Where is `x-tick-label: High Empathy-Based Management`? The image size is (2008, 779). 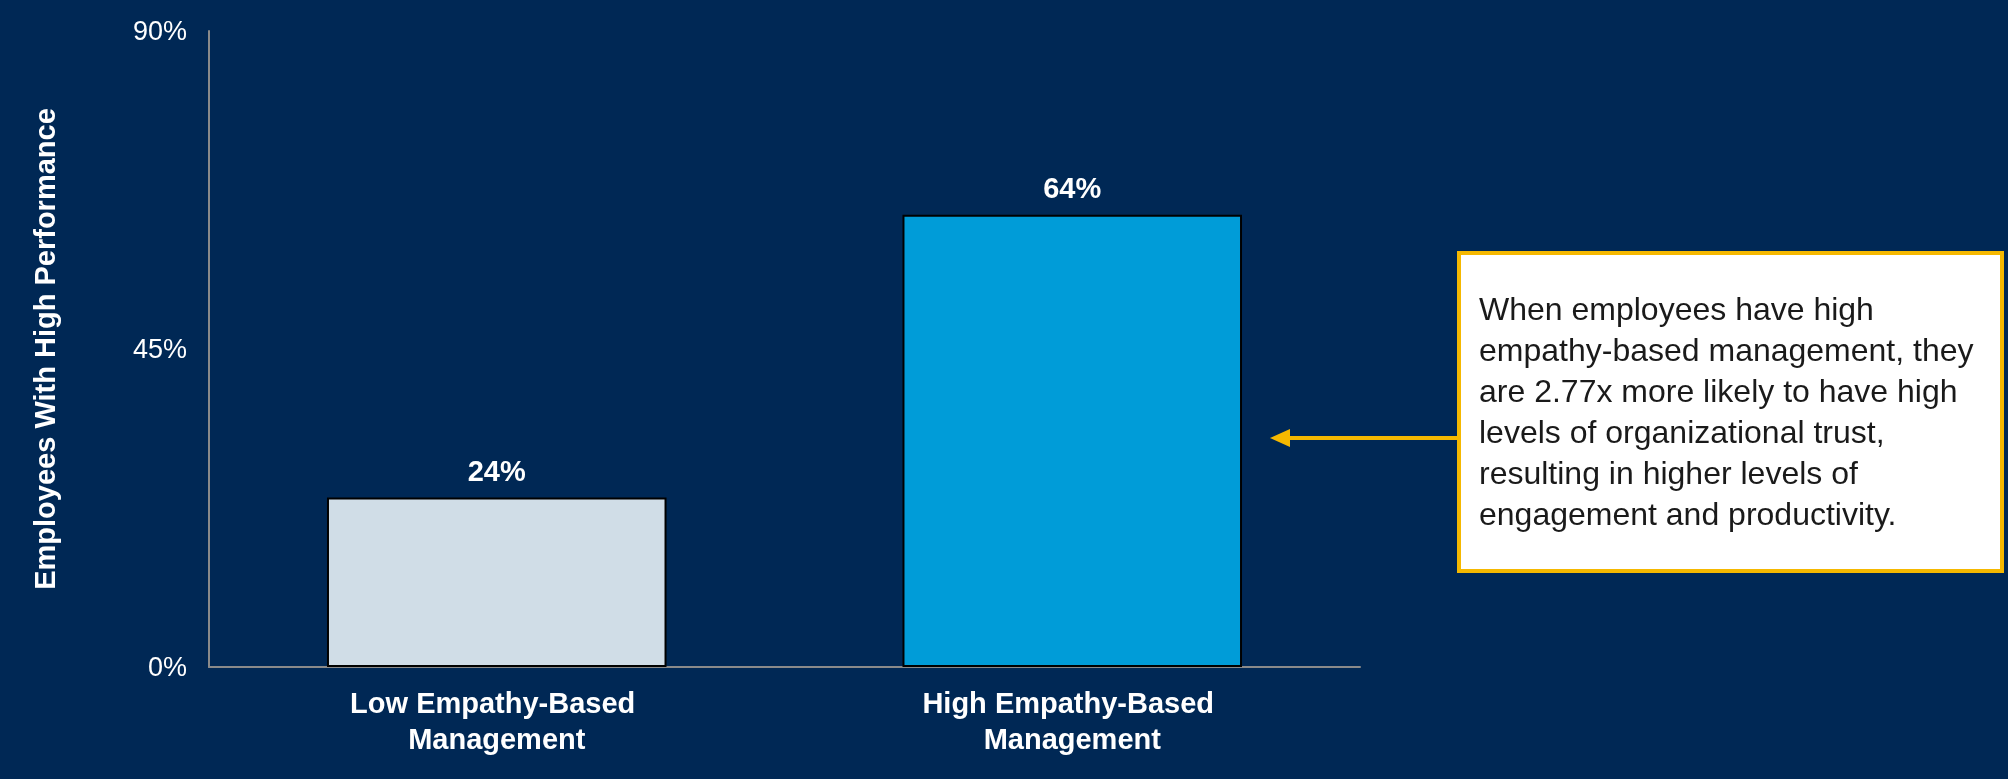
x-tick-label: High Empathy-Based Management is located at coordinates (1072, 721).